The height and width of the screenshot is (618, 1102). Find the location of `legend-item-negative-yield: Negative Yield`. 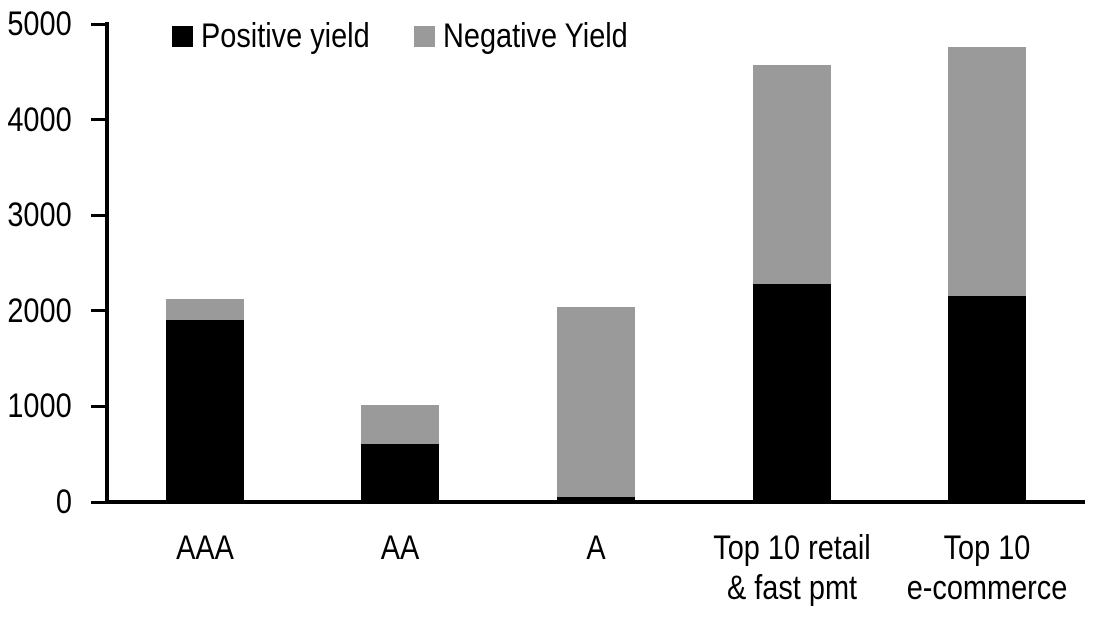

legend-item-negative-yield: Negative Yield is located at coordinates (537, 36).